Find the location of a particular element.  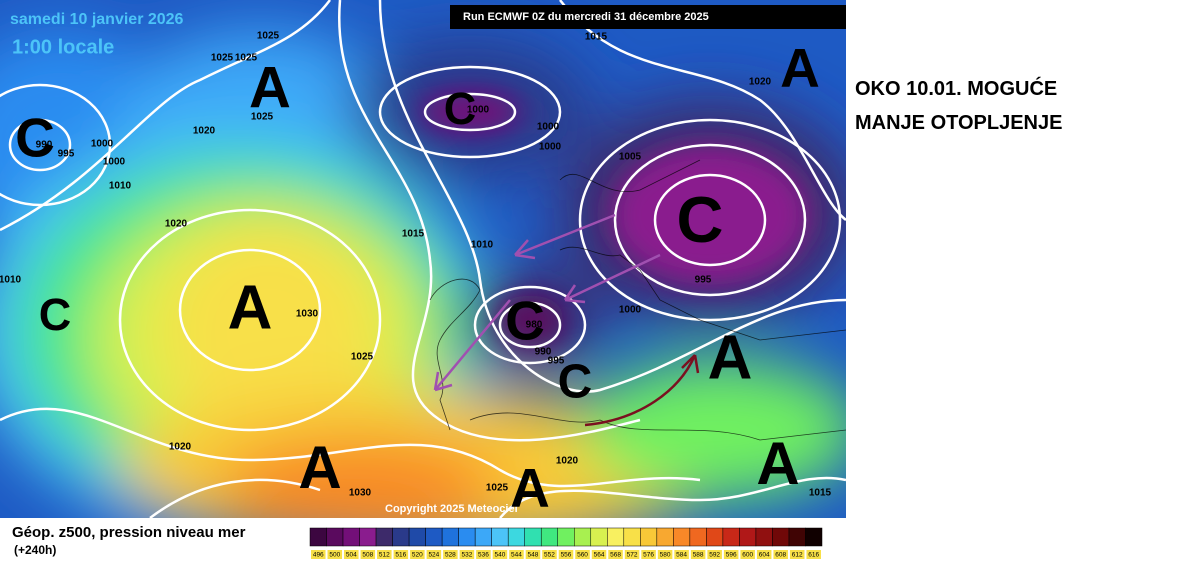

legend-level: 576 is located at coordinates (648, 555).